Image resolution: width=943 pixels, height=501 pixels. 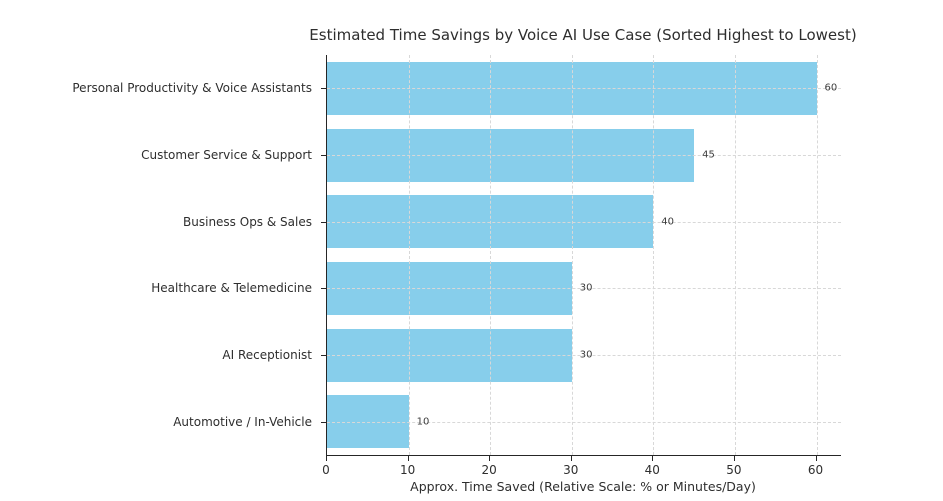 I want to click on category-label: Business Ops & Sales, so click(x=247, y=221).